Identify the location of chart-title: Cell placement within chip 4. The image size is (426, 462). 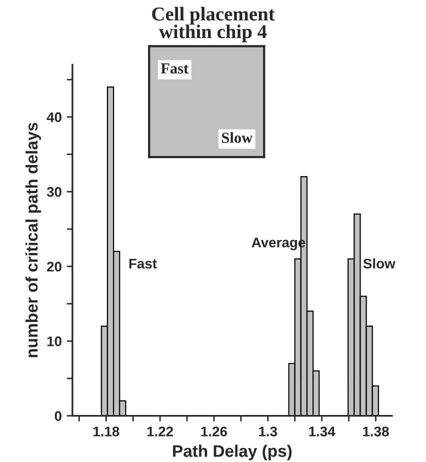
(213, 24).